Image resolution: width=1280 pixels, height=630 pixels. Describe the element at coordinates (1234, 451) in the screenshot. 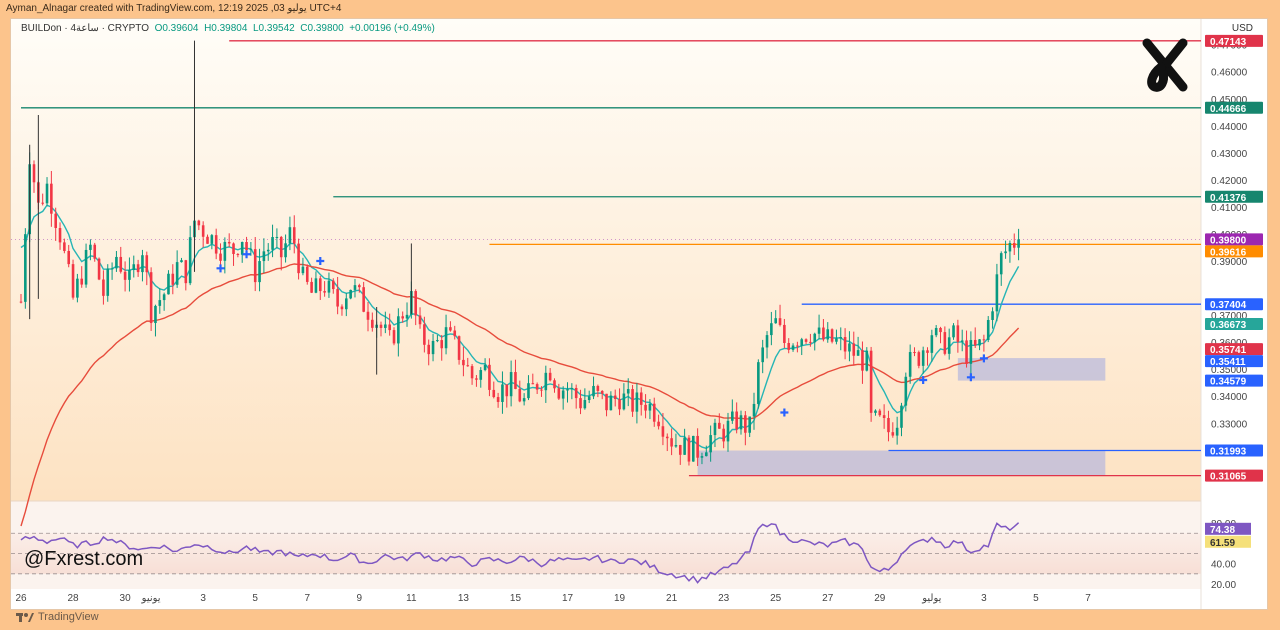

I see `price-tag: 0.31993` at that location.